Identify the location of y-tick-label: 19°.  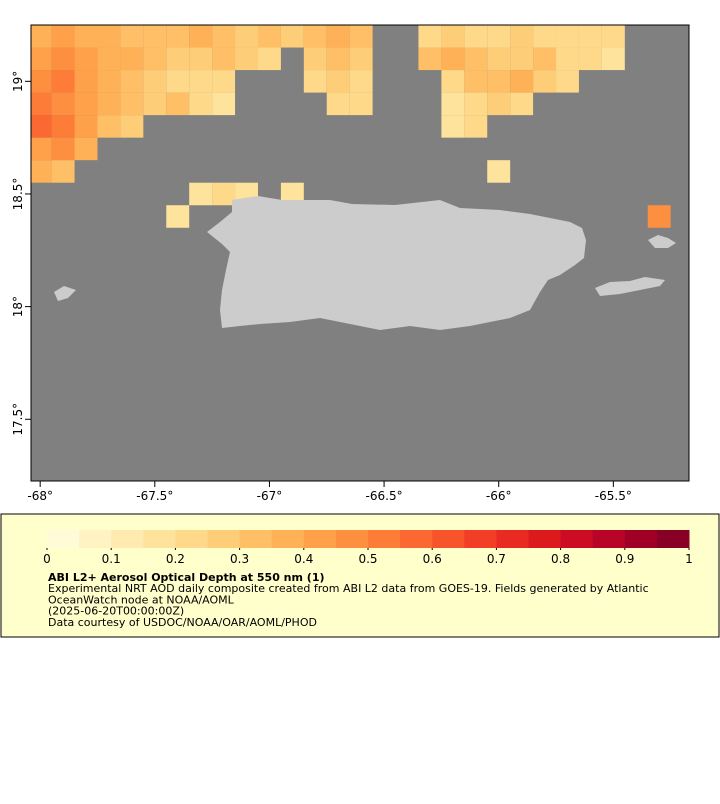
(18, 81).